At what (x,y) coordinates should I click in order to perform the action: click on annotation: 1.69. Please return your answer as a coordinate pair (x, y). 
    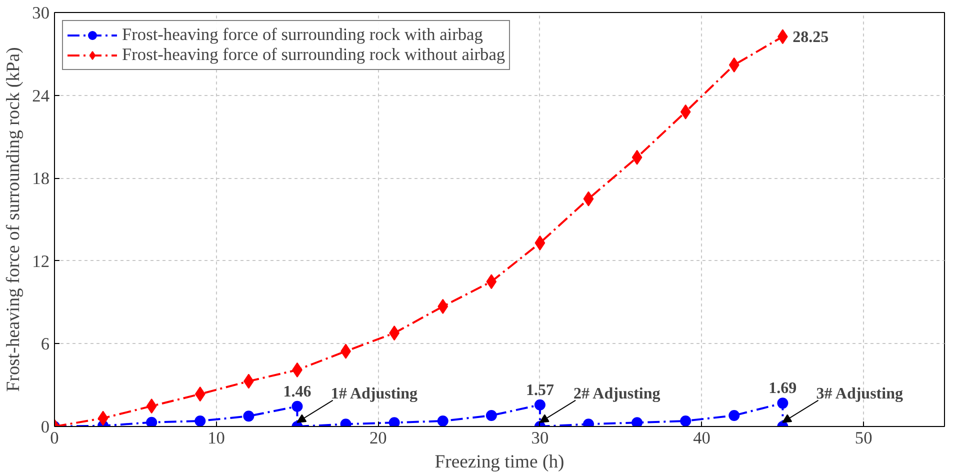
    Looking at the image, I should click on (782, 389).